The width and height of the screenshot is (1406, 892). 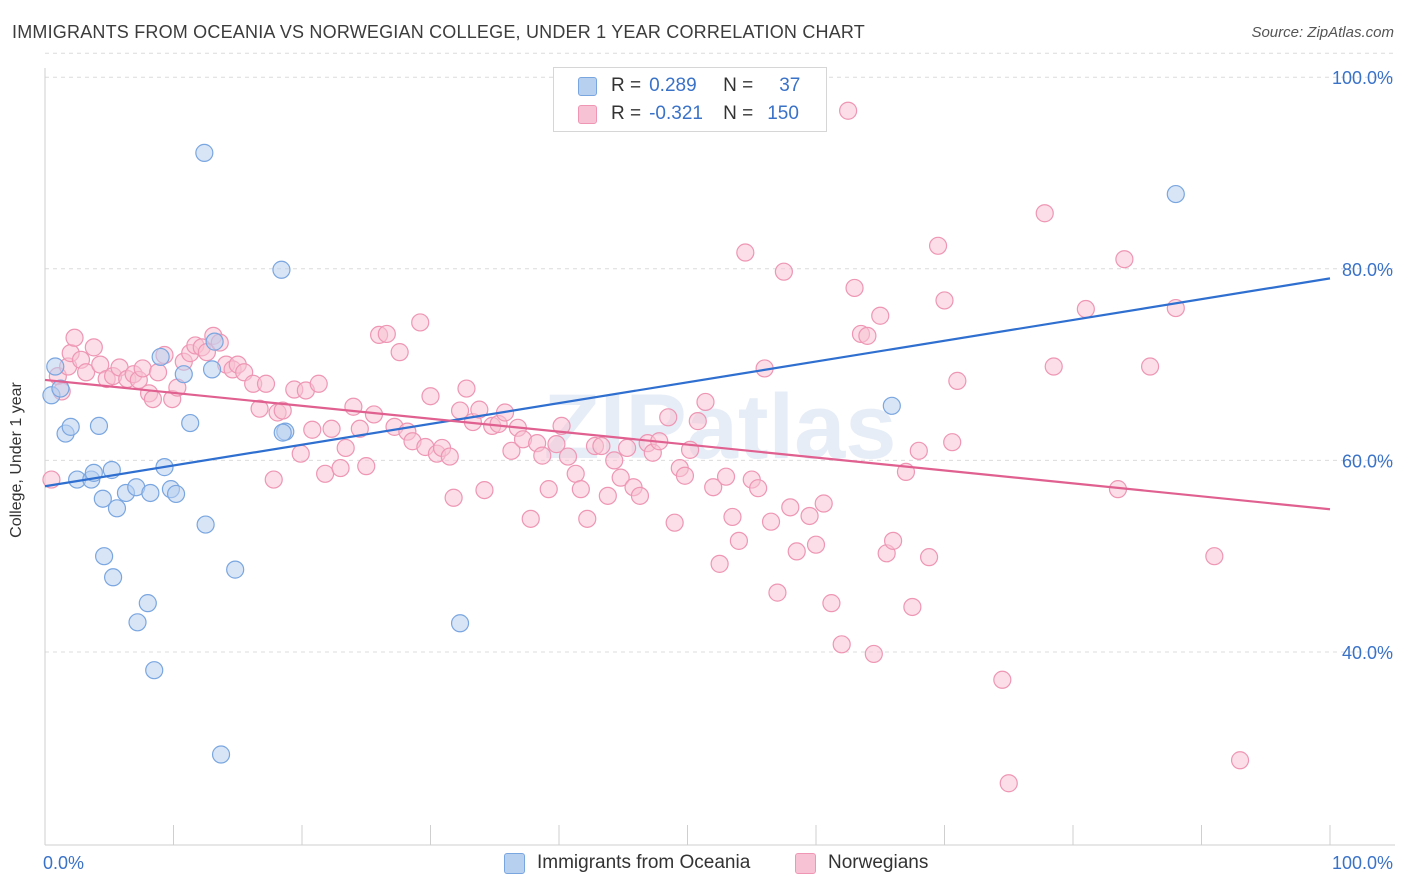 What do you see at coordinates (805, 863) in the screenshot?
I see `norwegians-legend-swatch` at bounding box center [805, 863].